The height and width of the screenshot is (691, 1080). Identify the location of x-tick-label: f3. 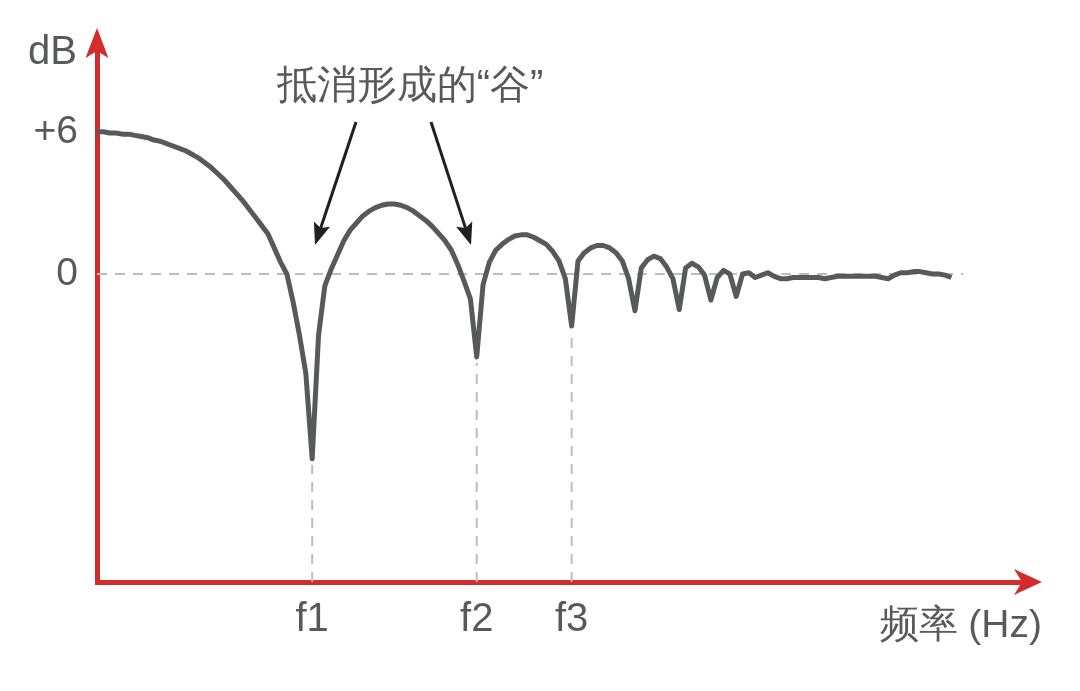
(571, 617).